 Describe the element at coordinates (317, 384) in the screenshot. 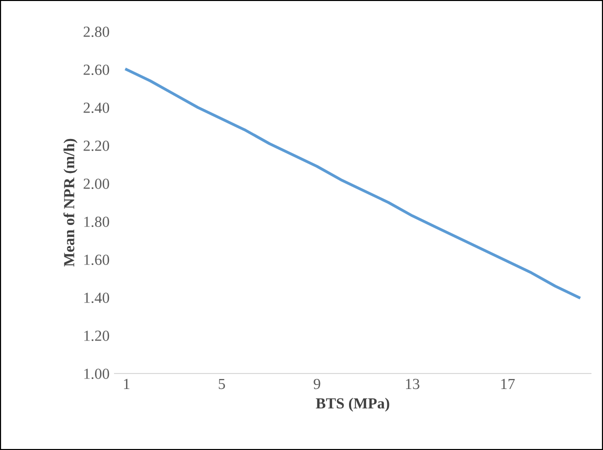

I see `x-tick-label: 9` at that location.